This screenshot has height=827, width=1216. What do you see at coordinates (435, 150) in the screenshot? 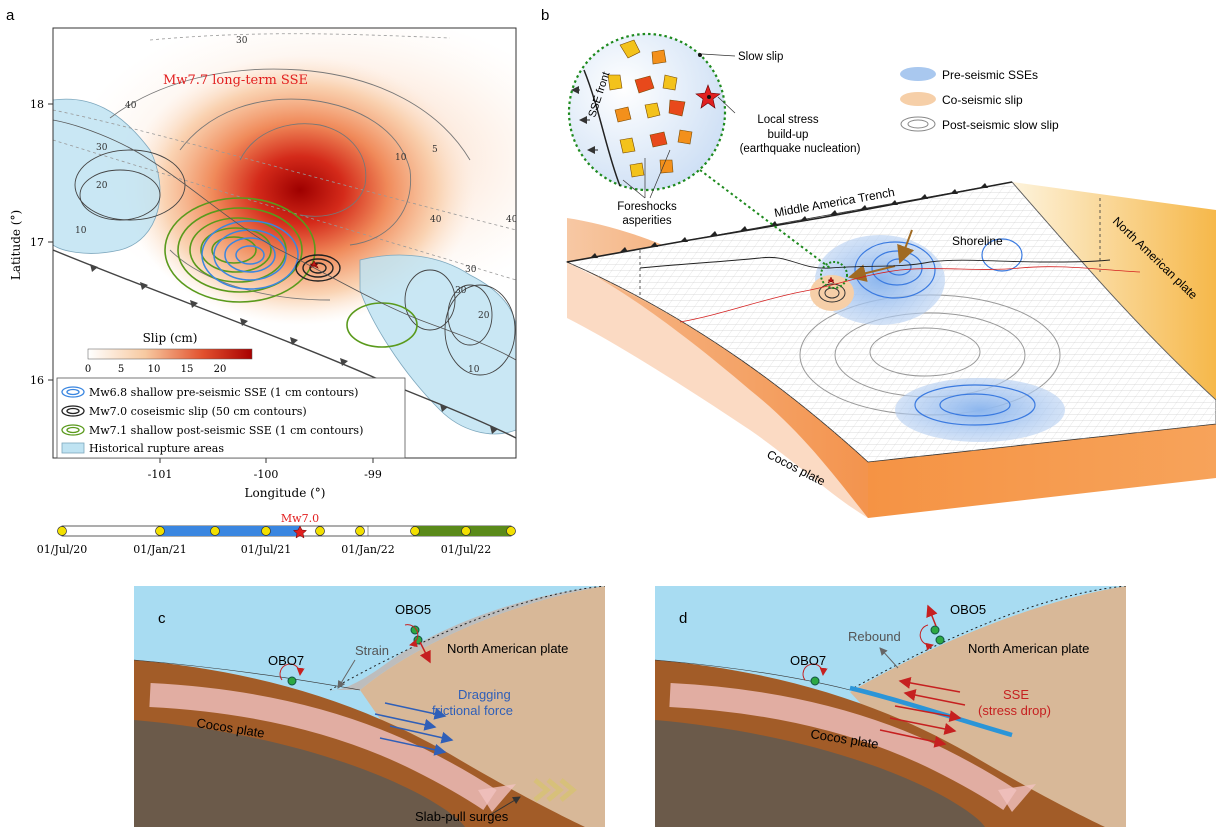
I see `contour-label: 5` at bounding box center [435, 150].